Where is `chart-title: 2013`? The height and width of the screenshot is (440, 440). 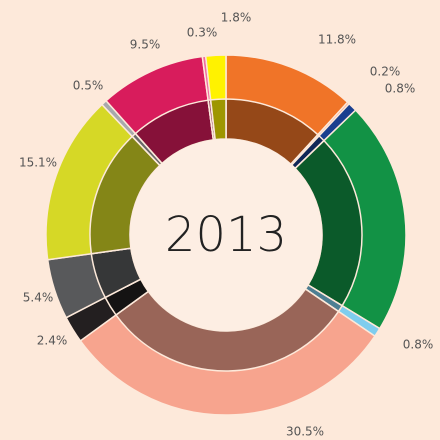
chart-title: 2013 is located at coordinates (226, 235).